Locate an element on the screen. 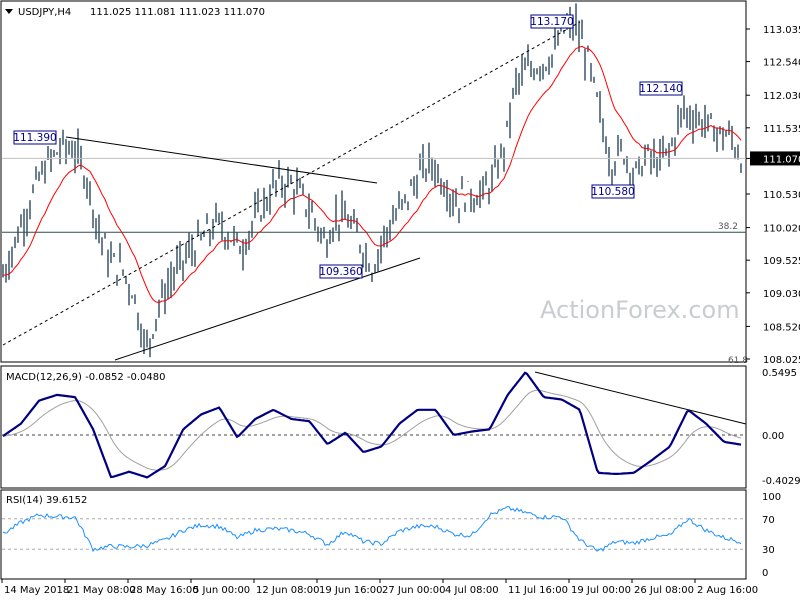 The width and height of the screenshot is (800, 600). price-annotation: 112.140 is located at coordinates (660, 89).